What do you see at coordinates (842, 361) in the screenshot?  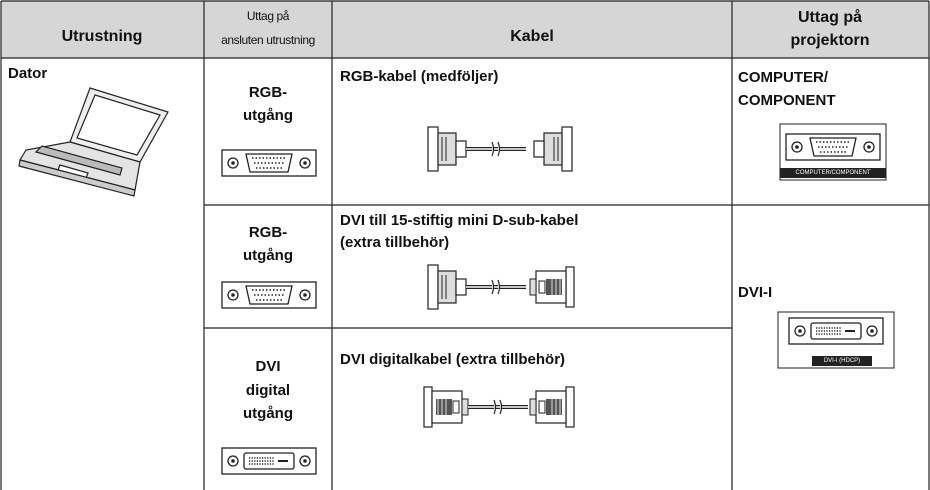 I see `port-label: DVI-I (HDCP)` at bounding box center [842, 361].